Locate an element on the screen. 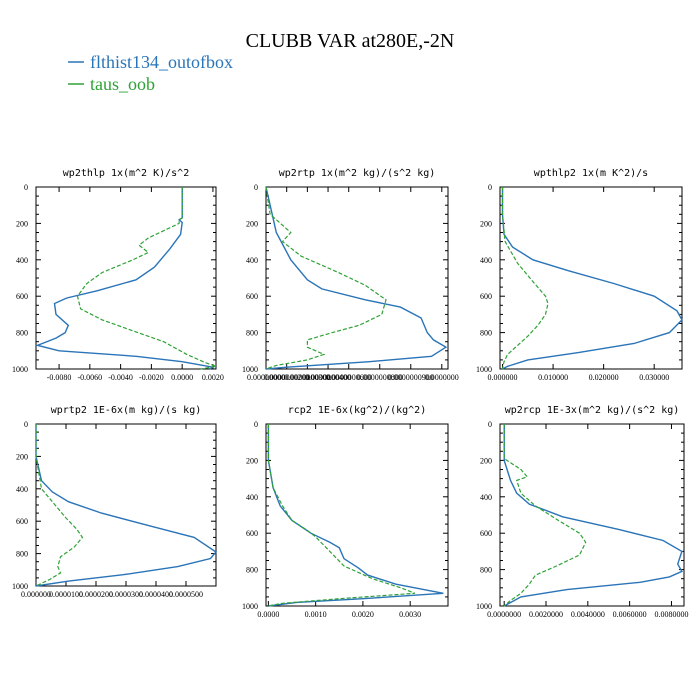  x-tick-label: 0.0000300 is located at coordinates (126, 594).